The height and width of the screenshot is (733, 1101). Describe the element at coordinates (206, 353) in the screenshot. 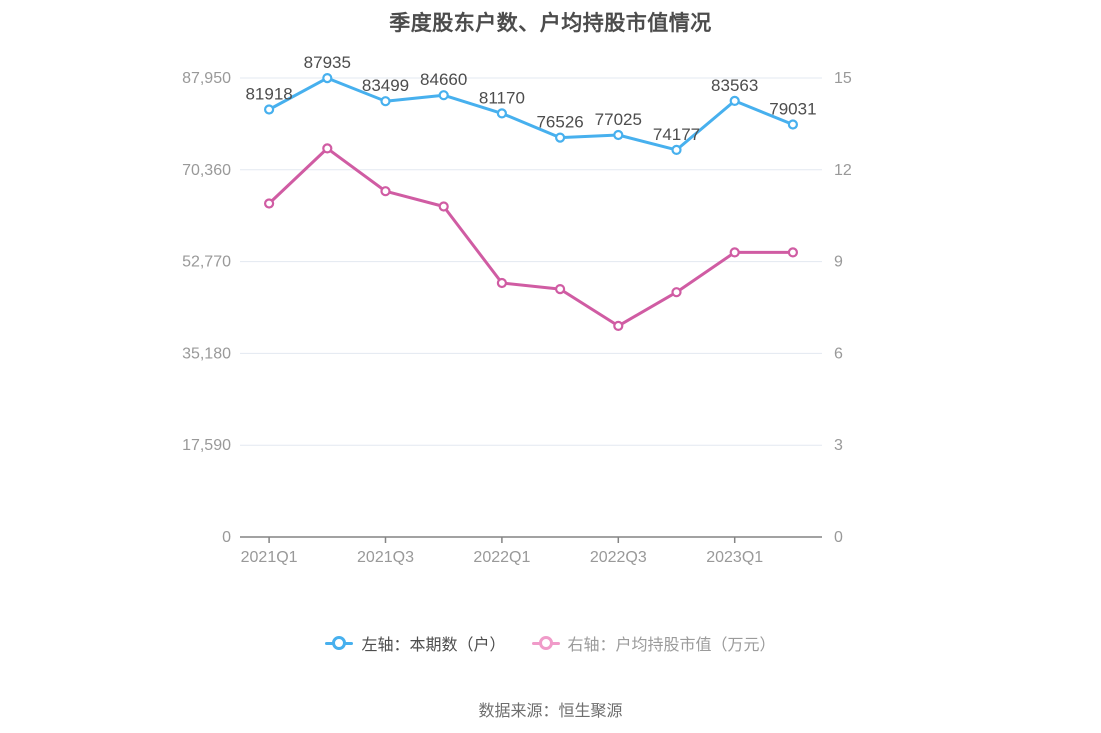

I see `y-axis-left-tick-label: 35,180` at that location.